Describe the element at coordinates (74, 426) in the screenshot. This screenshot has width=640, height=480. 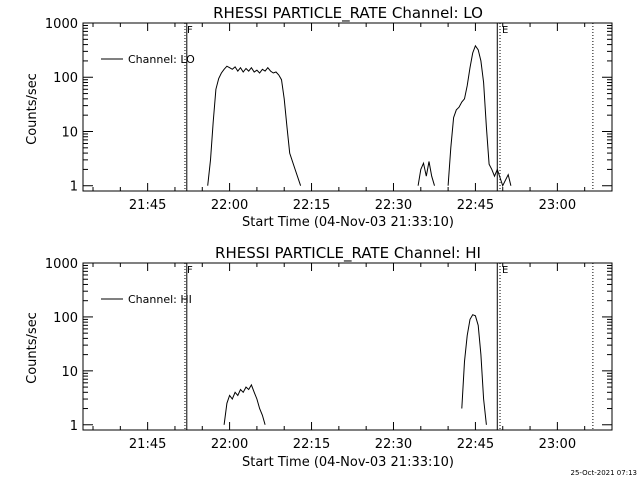
I see `chart-hi-y-tick-label: 1` at that location.